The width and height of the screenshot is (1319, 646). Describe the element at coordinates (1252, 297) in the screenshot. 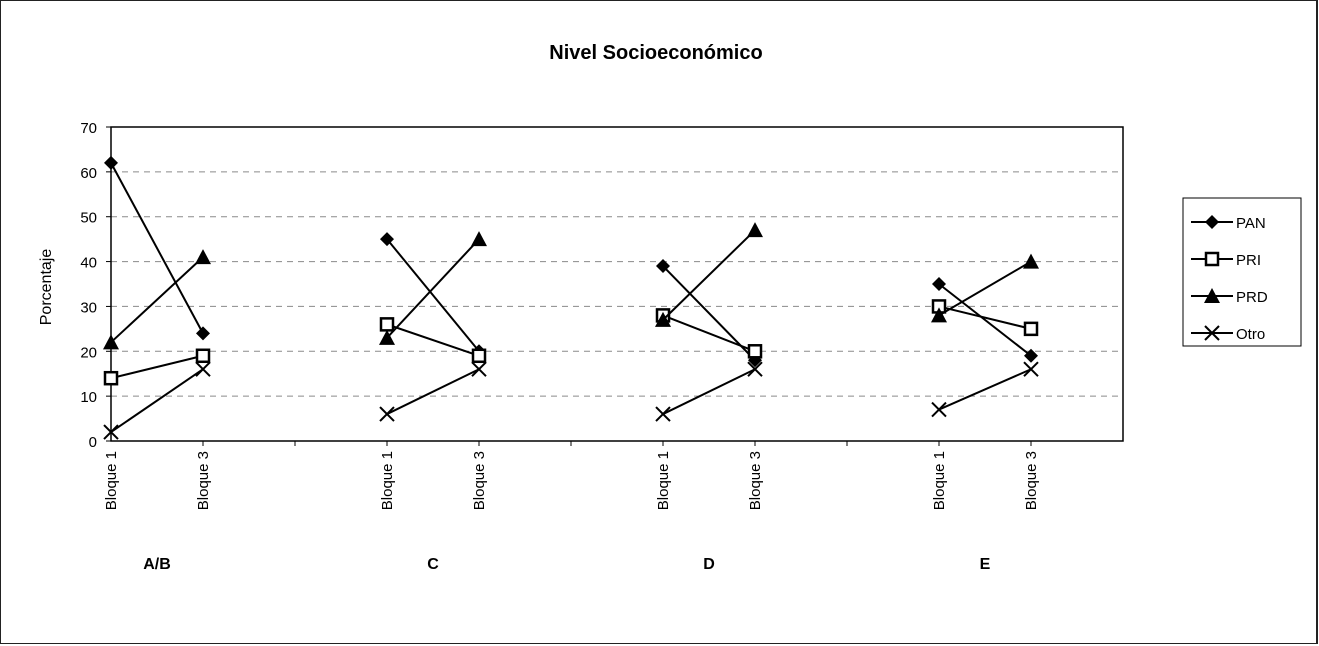

I see `legend-label-prd: PRD` at that location.